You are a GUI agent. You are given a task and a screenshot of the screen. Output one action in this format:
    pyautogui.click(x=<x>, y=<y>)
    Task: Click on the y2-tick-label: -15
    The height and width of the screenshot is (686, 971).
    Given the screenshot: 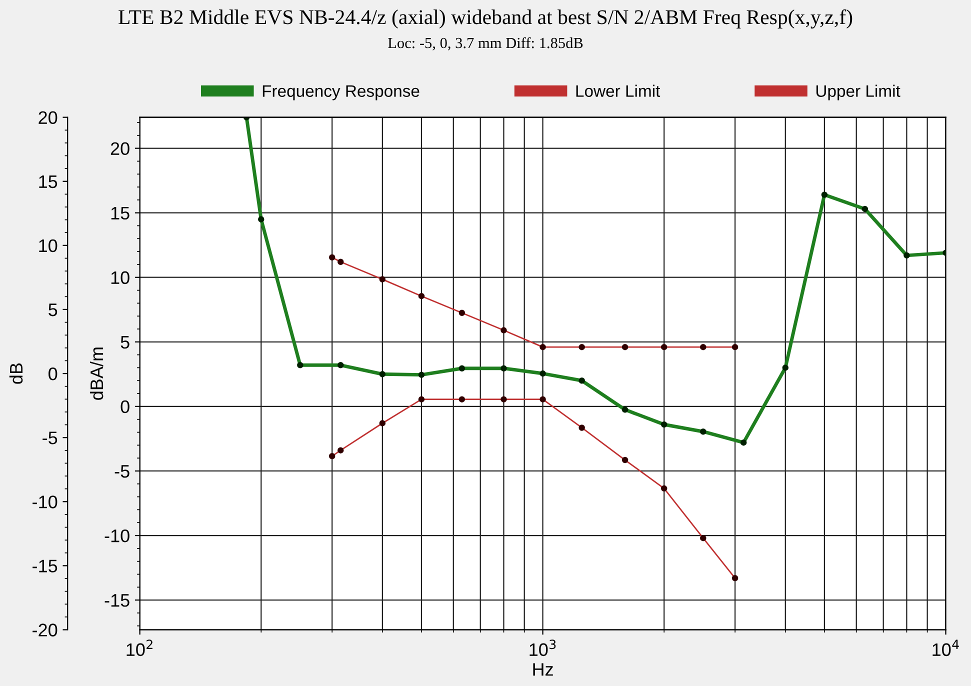 What is the action you would take?
    pyautogui.click(x=45, y=566)
    